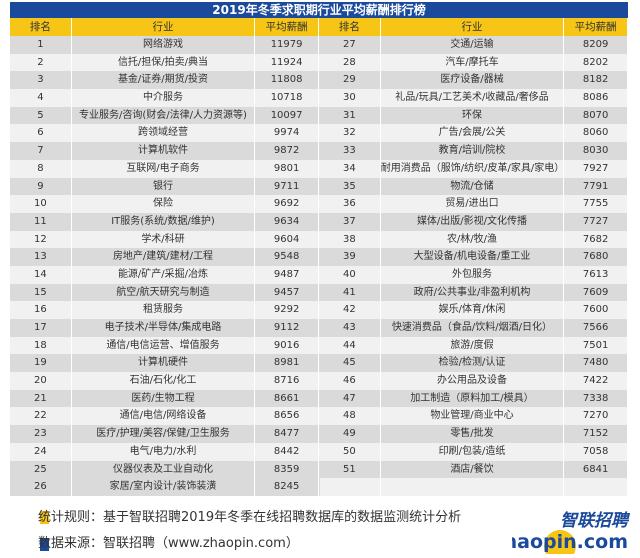 This screenshot has width=640, height=558. I want to click on cell-industry: 医疗设备/器械, so click(473, 80).